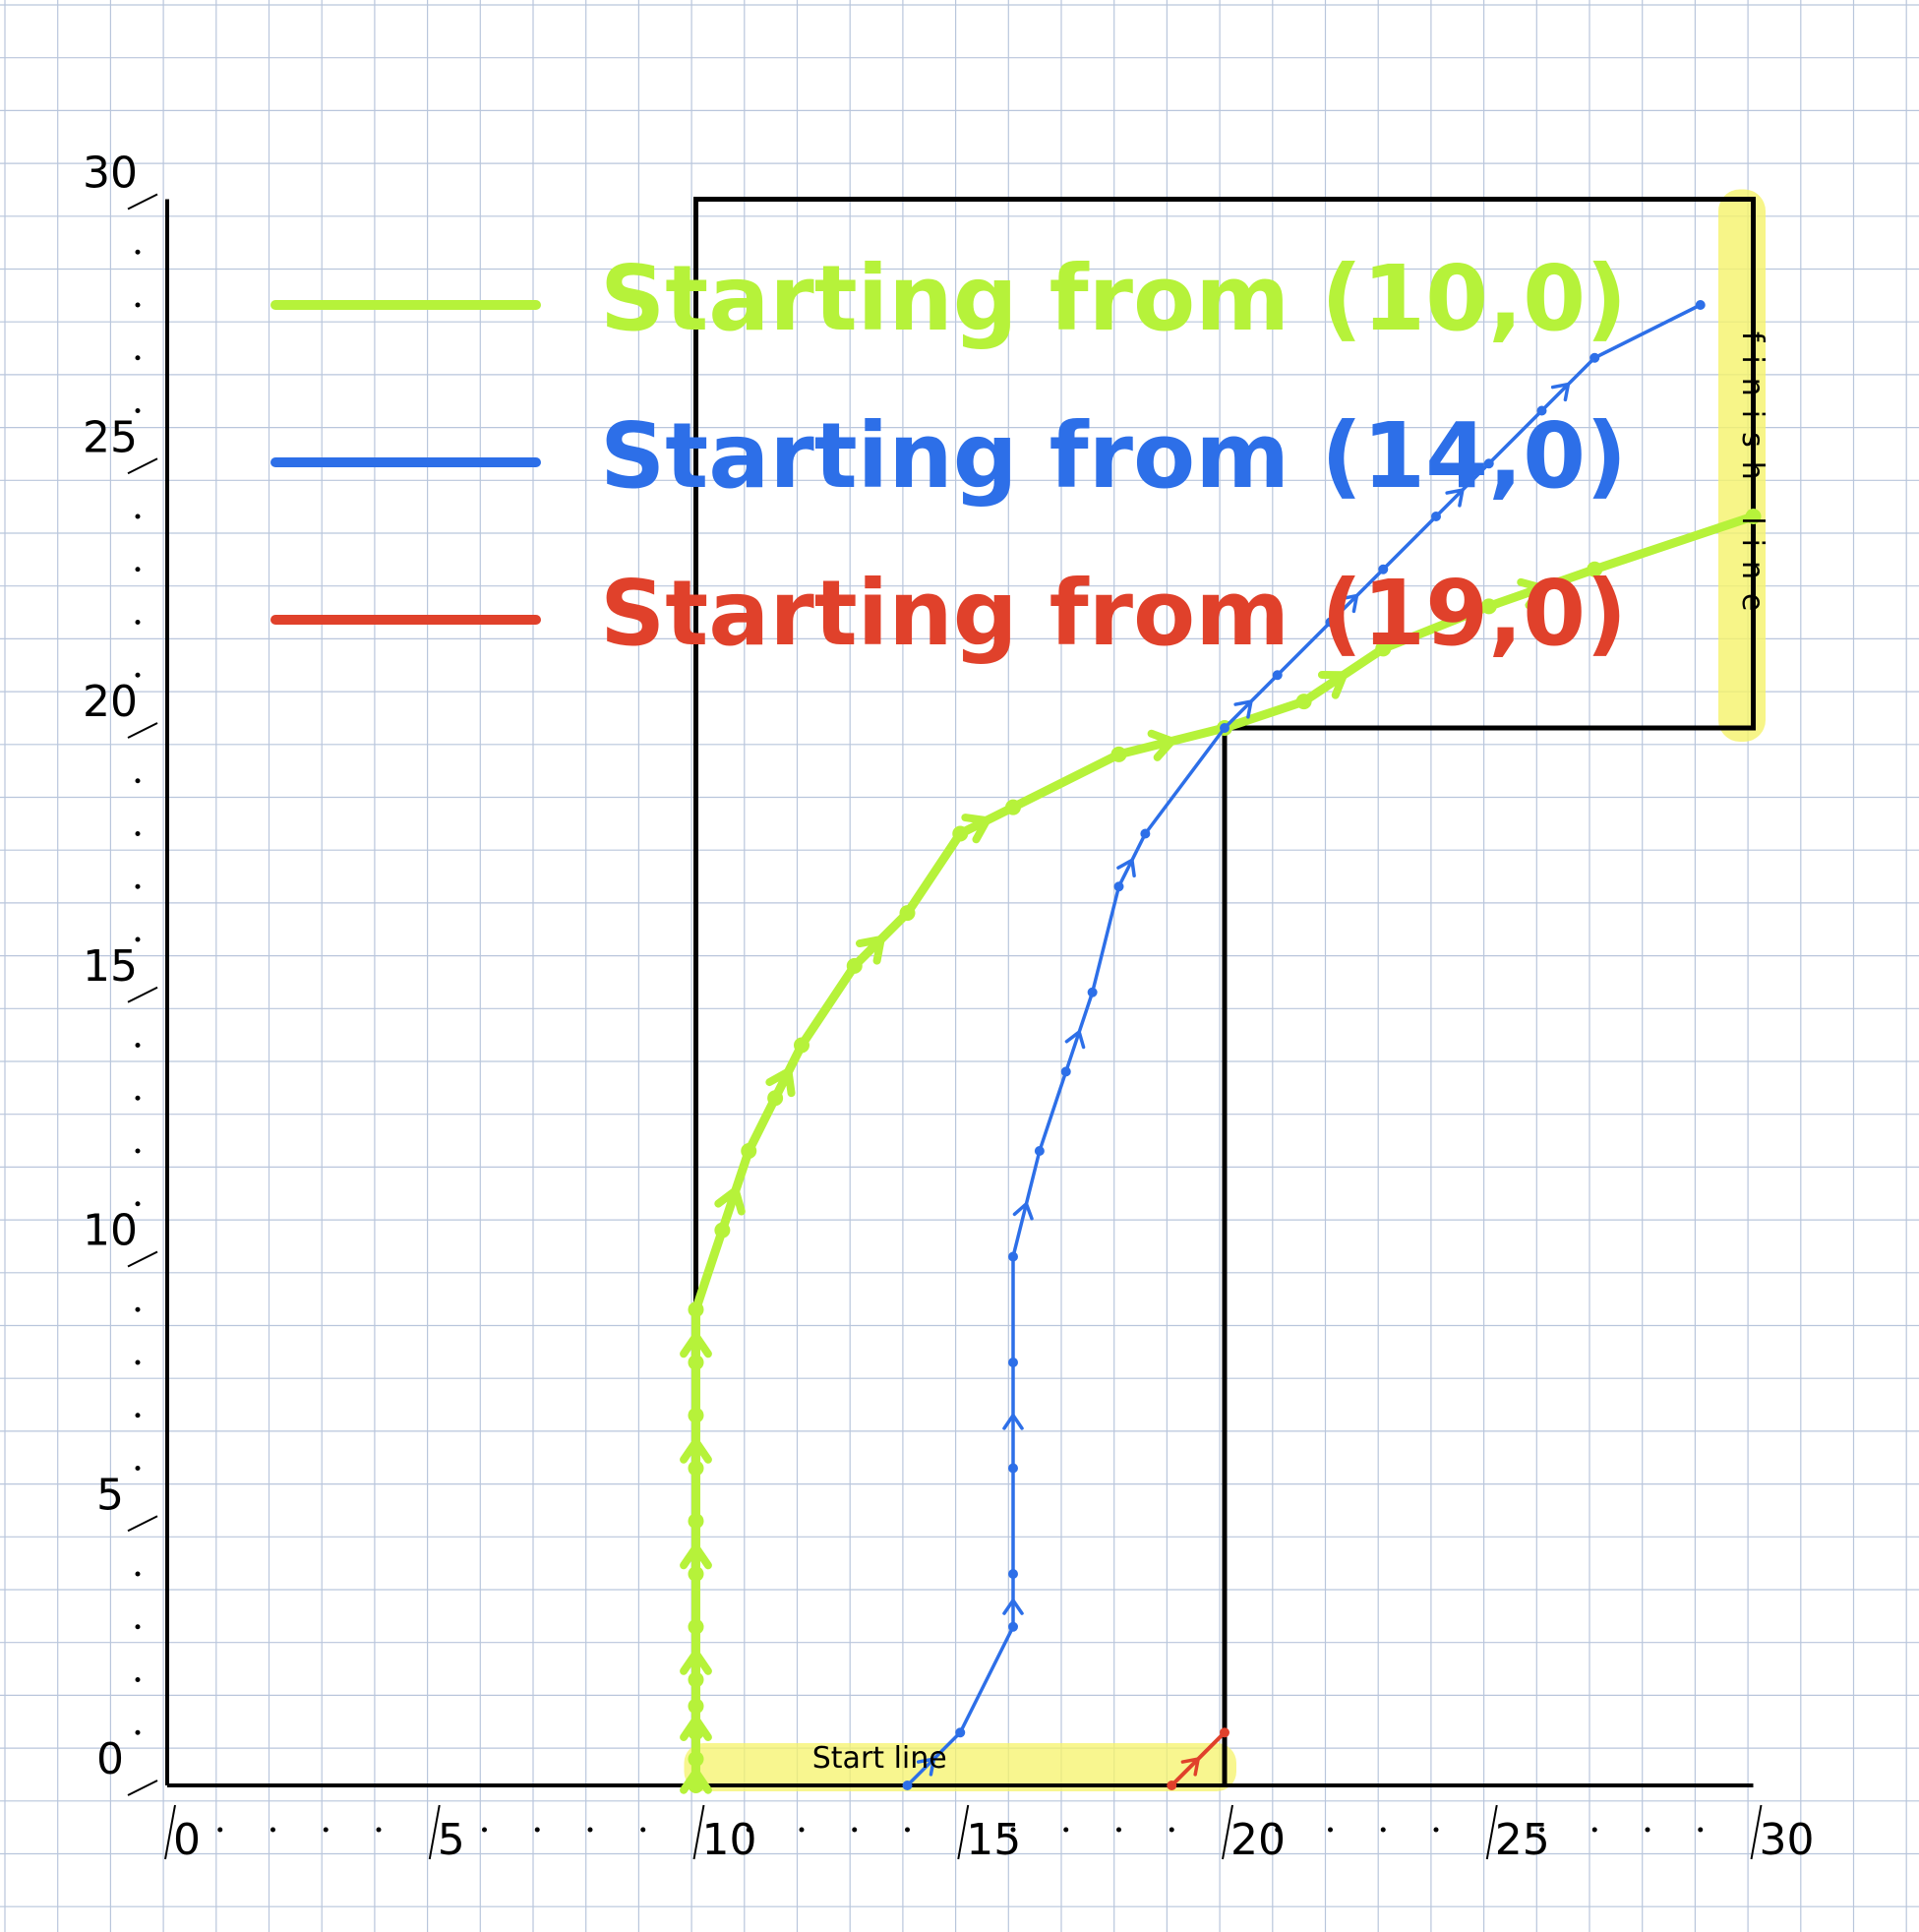 Image resolution: width=1919 pixels, height=1932 pixels. Describe the element at coordinates (110, 702) in the screenshot. I see `y-tick-label: 20` at that location.